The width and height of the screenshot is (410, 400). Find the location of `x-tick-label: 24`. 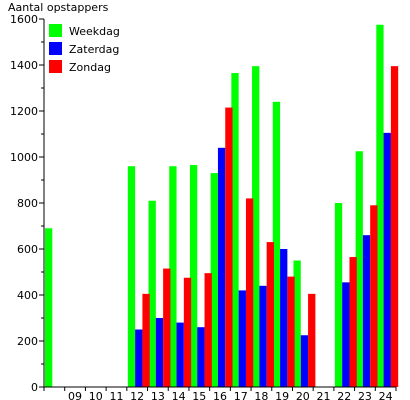

x-tick-label: 24 is located at coordinates (386, 395).